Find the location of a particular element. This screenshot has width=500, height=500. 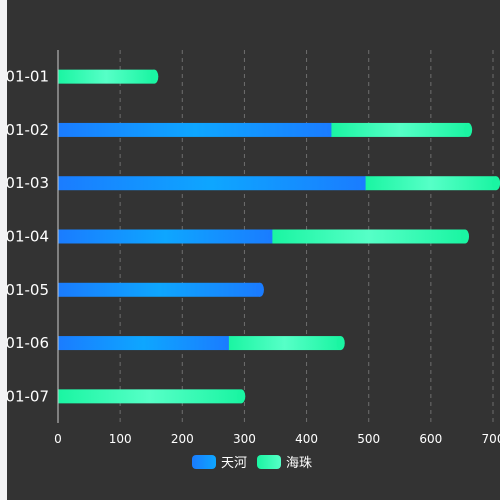

legend-label-series-0: 天河 is located at coordinates (234, 463).